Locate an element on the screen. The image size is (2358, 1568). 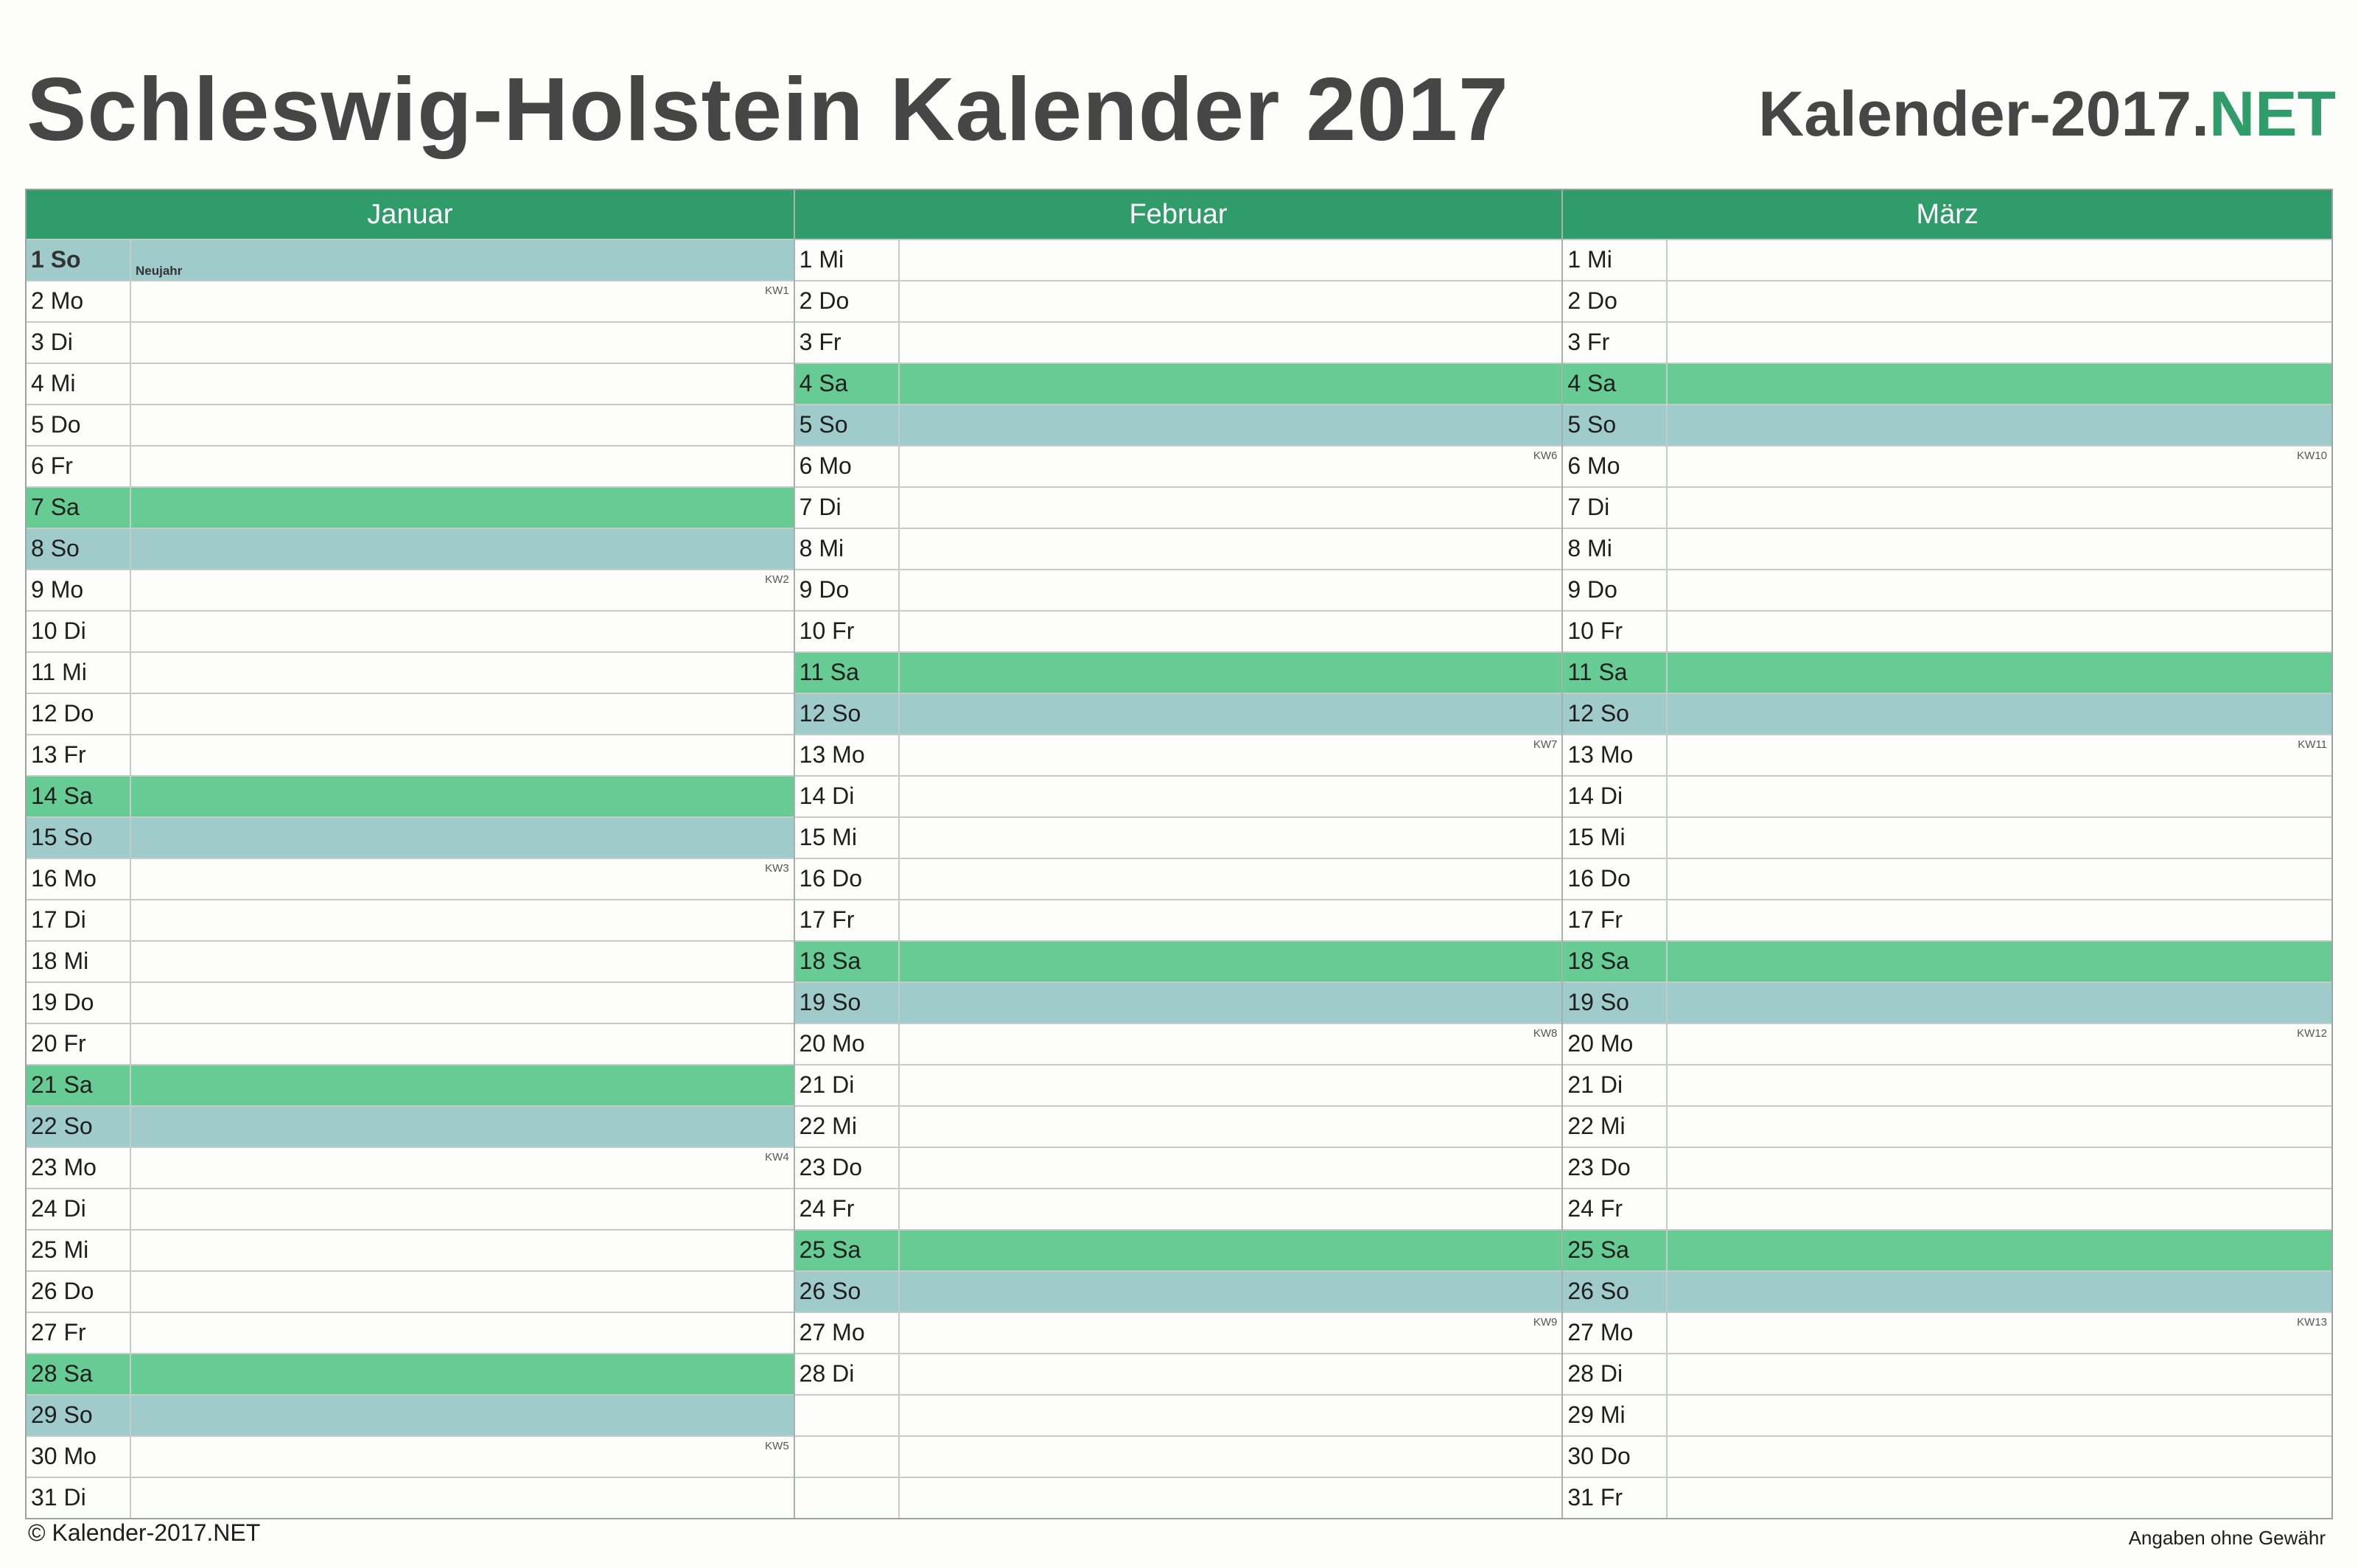
day-row: 4 Mi is located at coordinates (410, 383).